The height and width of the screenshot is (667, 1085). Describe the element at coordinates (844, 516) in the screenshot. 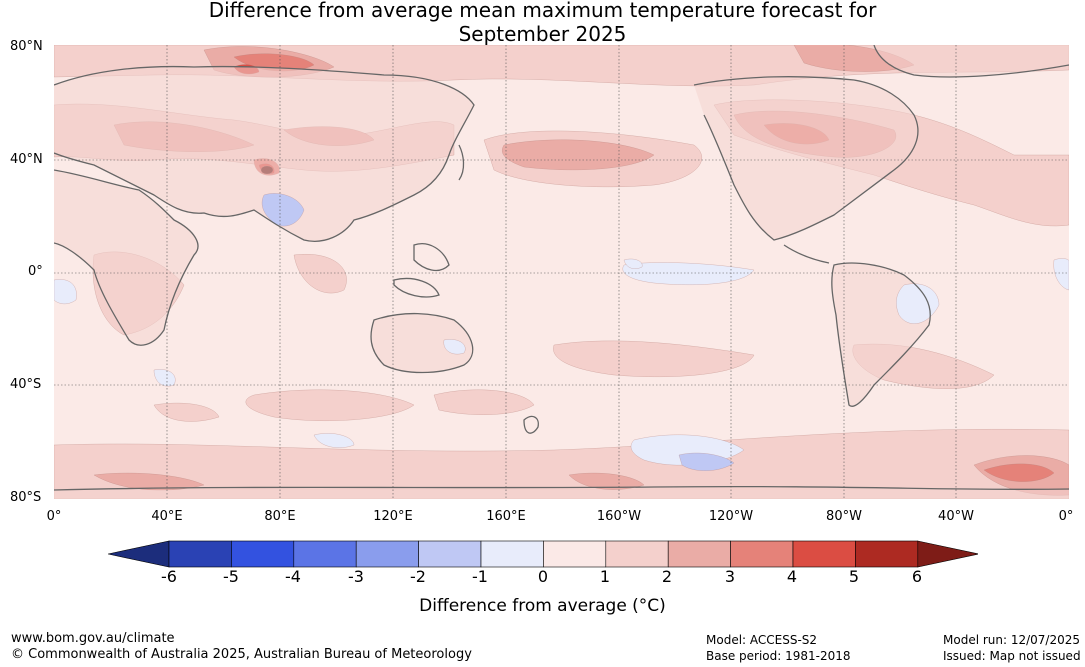

I see `lon-label-80w: 80°W` at that location.